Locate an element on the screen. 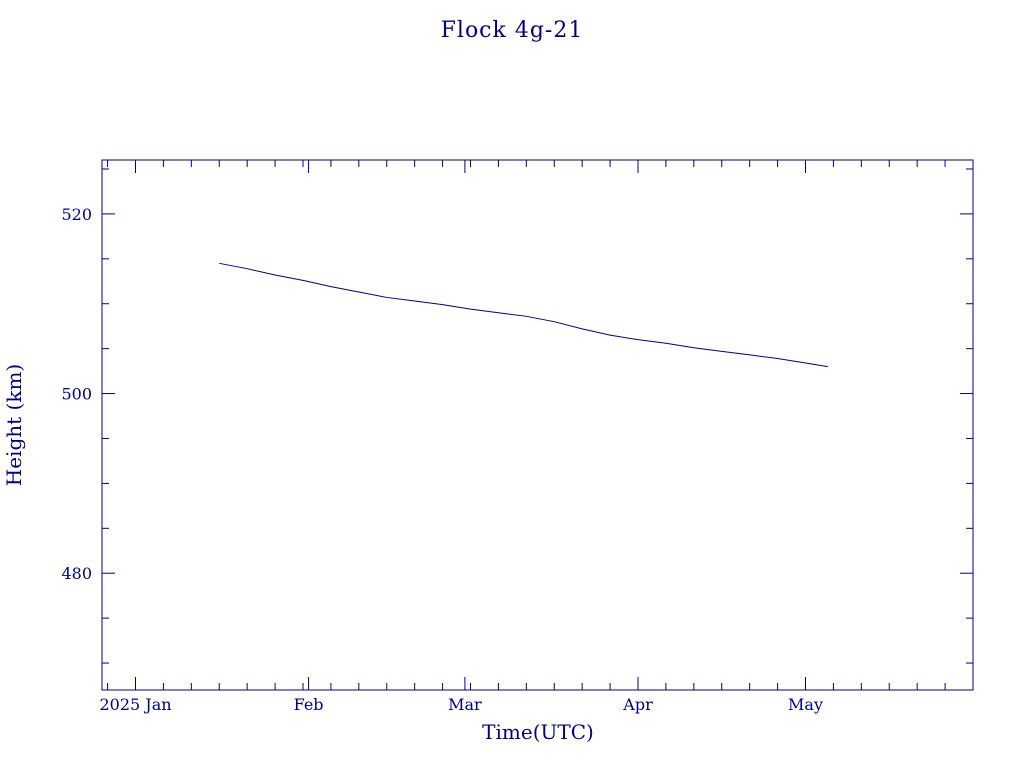 Image resolution: width=1024 pixels, height=768 pixels. x-tick-label: May is located at coordinates (805, 704).